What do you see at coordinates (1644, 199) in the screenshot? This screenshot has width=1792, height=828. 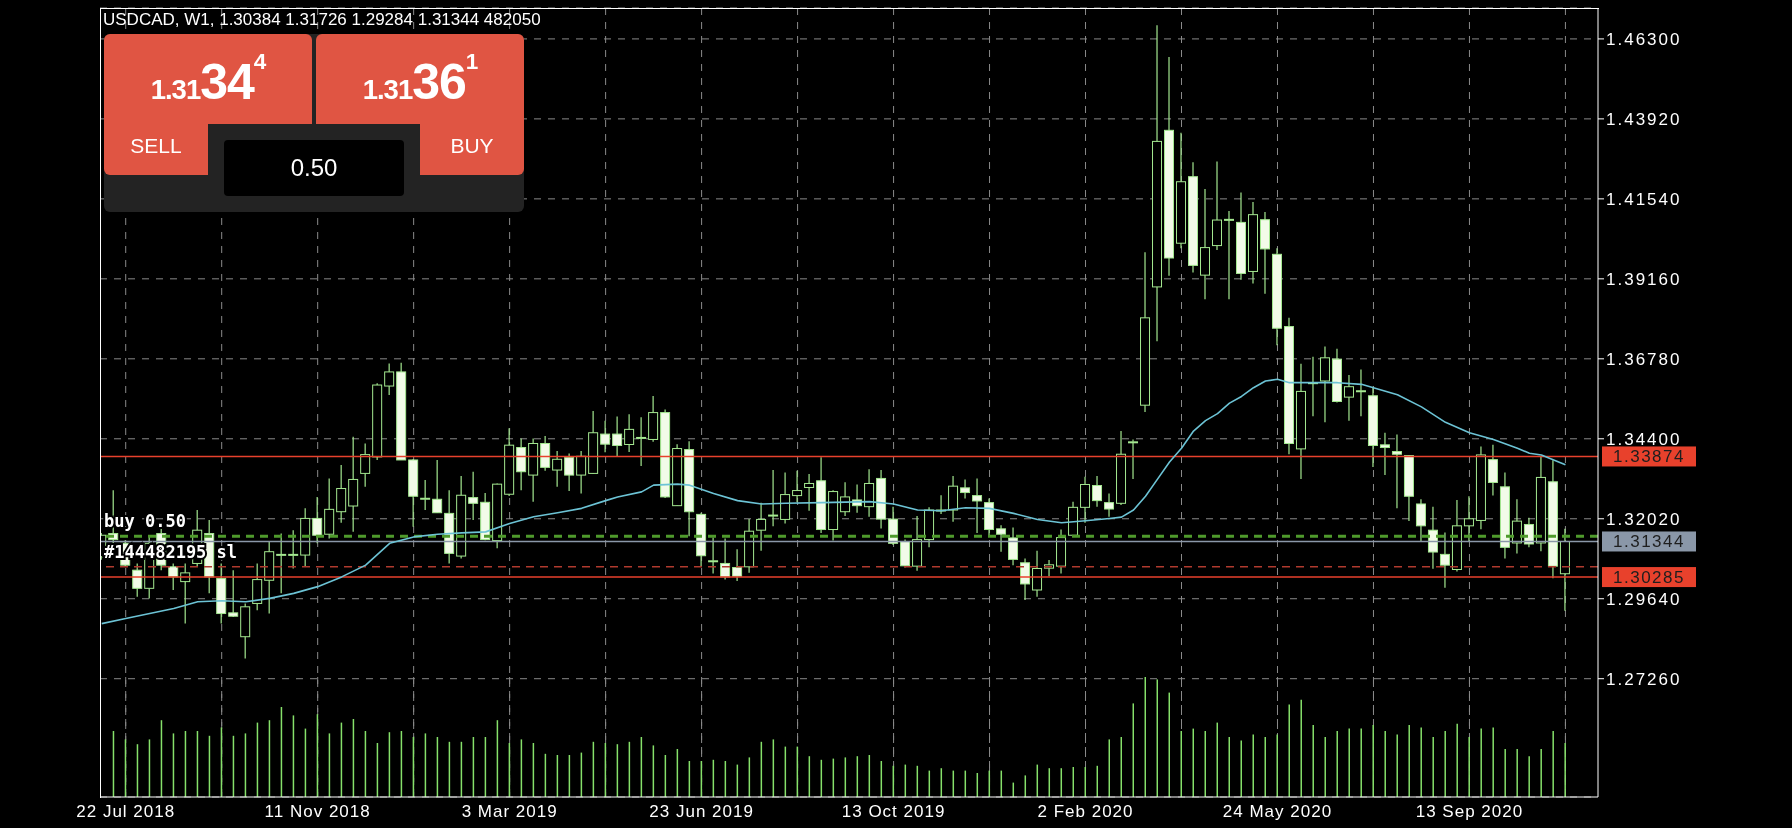 I see `y-tick-label: 1.41540` at bounding box center [1644, 199].